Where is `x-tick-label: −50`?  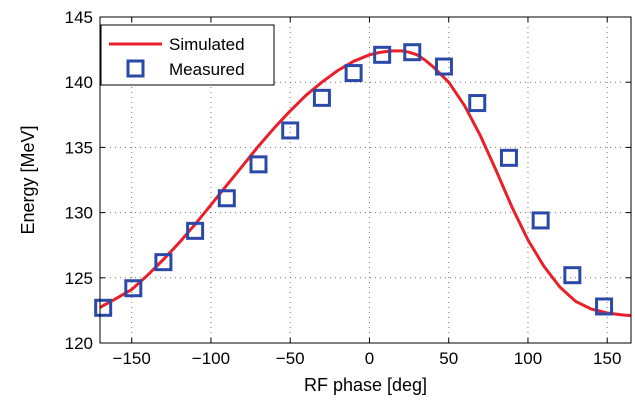
x-tick-label: −50 is located at coordinates (290, 358).